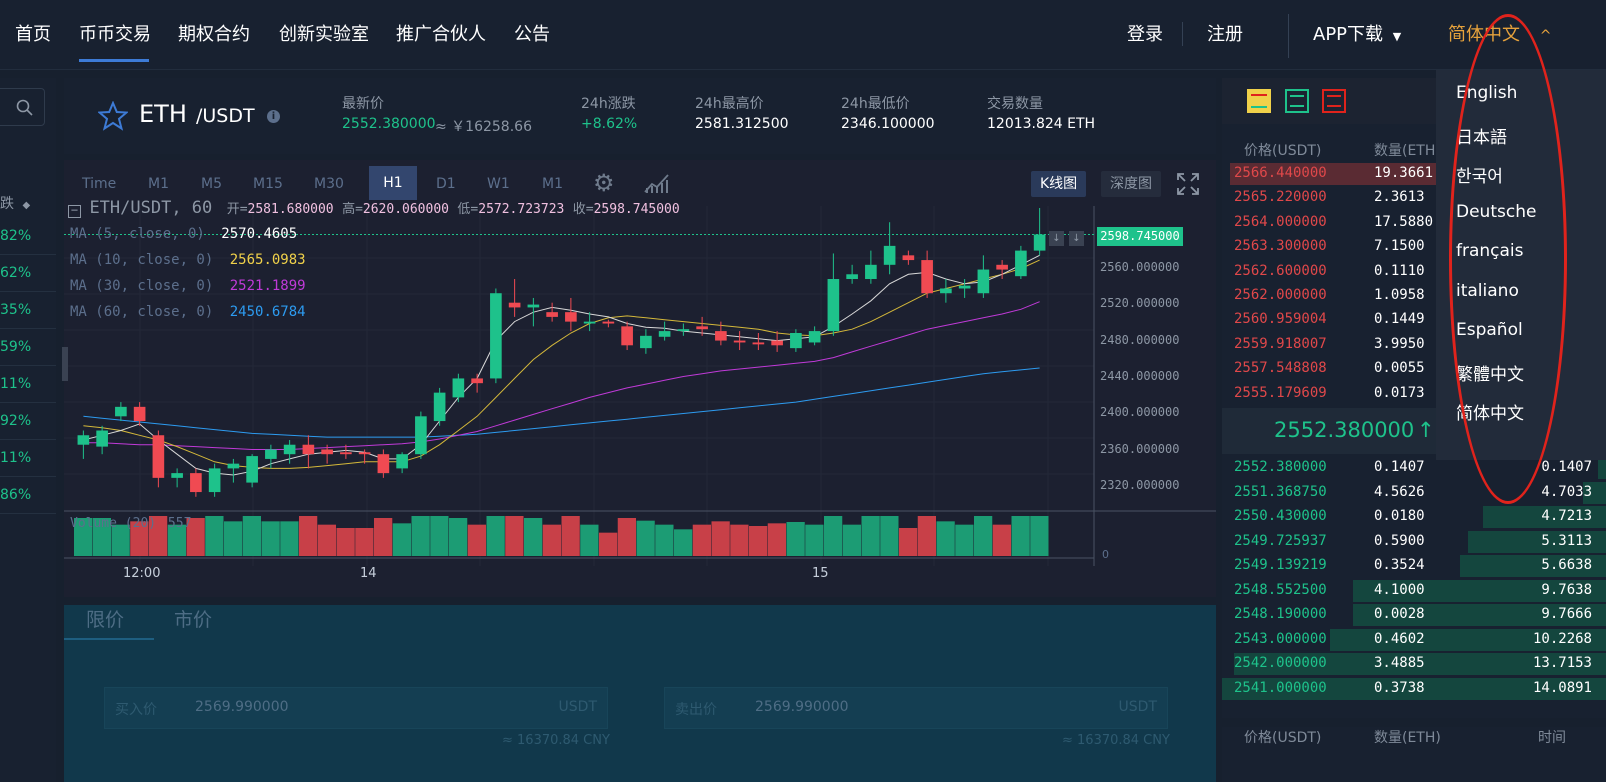  I want to click on bid-row: 2548.190000 0.0028 9.7666, so click(1414, 615).